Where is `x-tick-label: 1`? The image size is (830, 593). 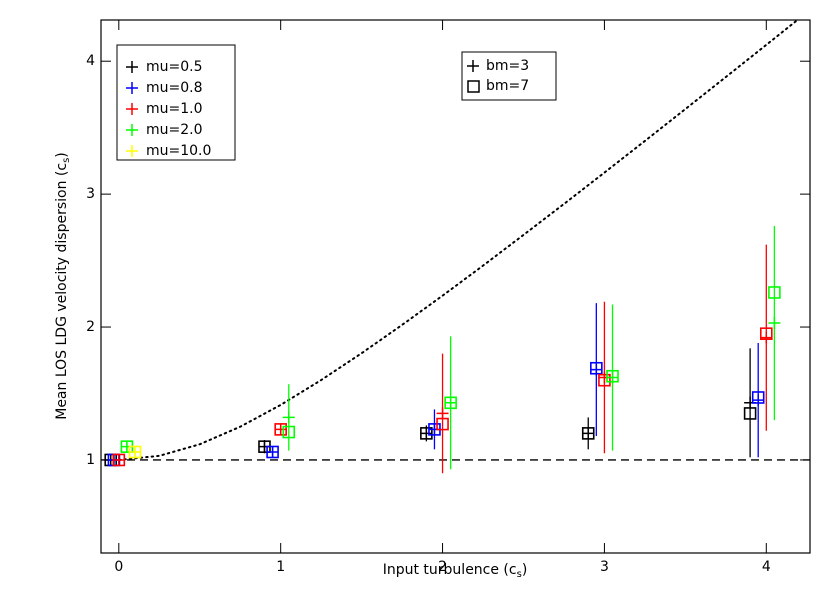 x-tick-label: 1 is located at coordinates (280, 567).